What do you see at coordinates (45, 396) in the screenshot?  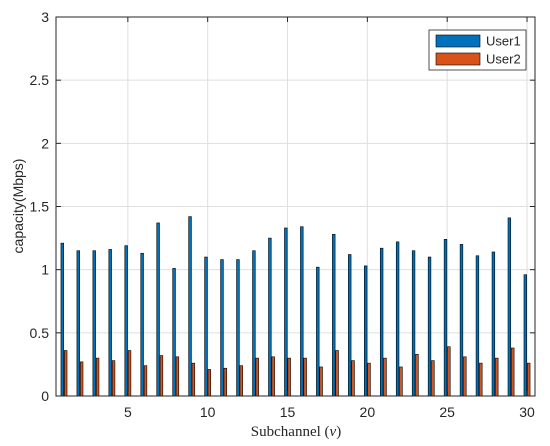 I see `y-tick-label: 0` at bounding box center [45, 396].